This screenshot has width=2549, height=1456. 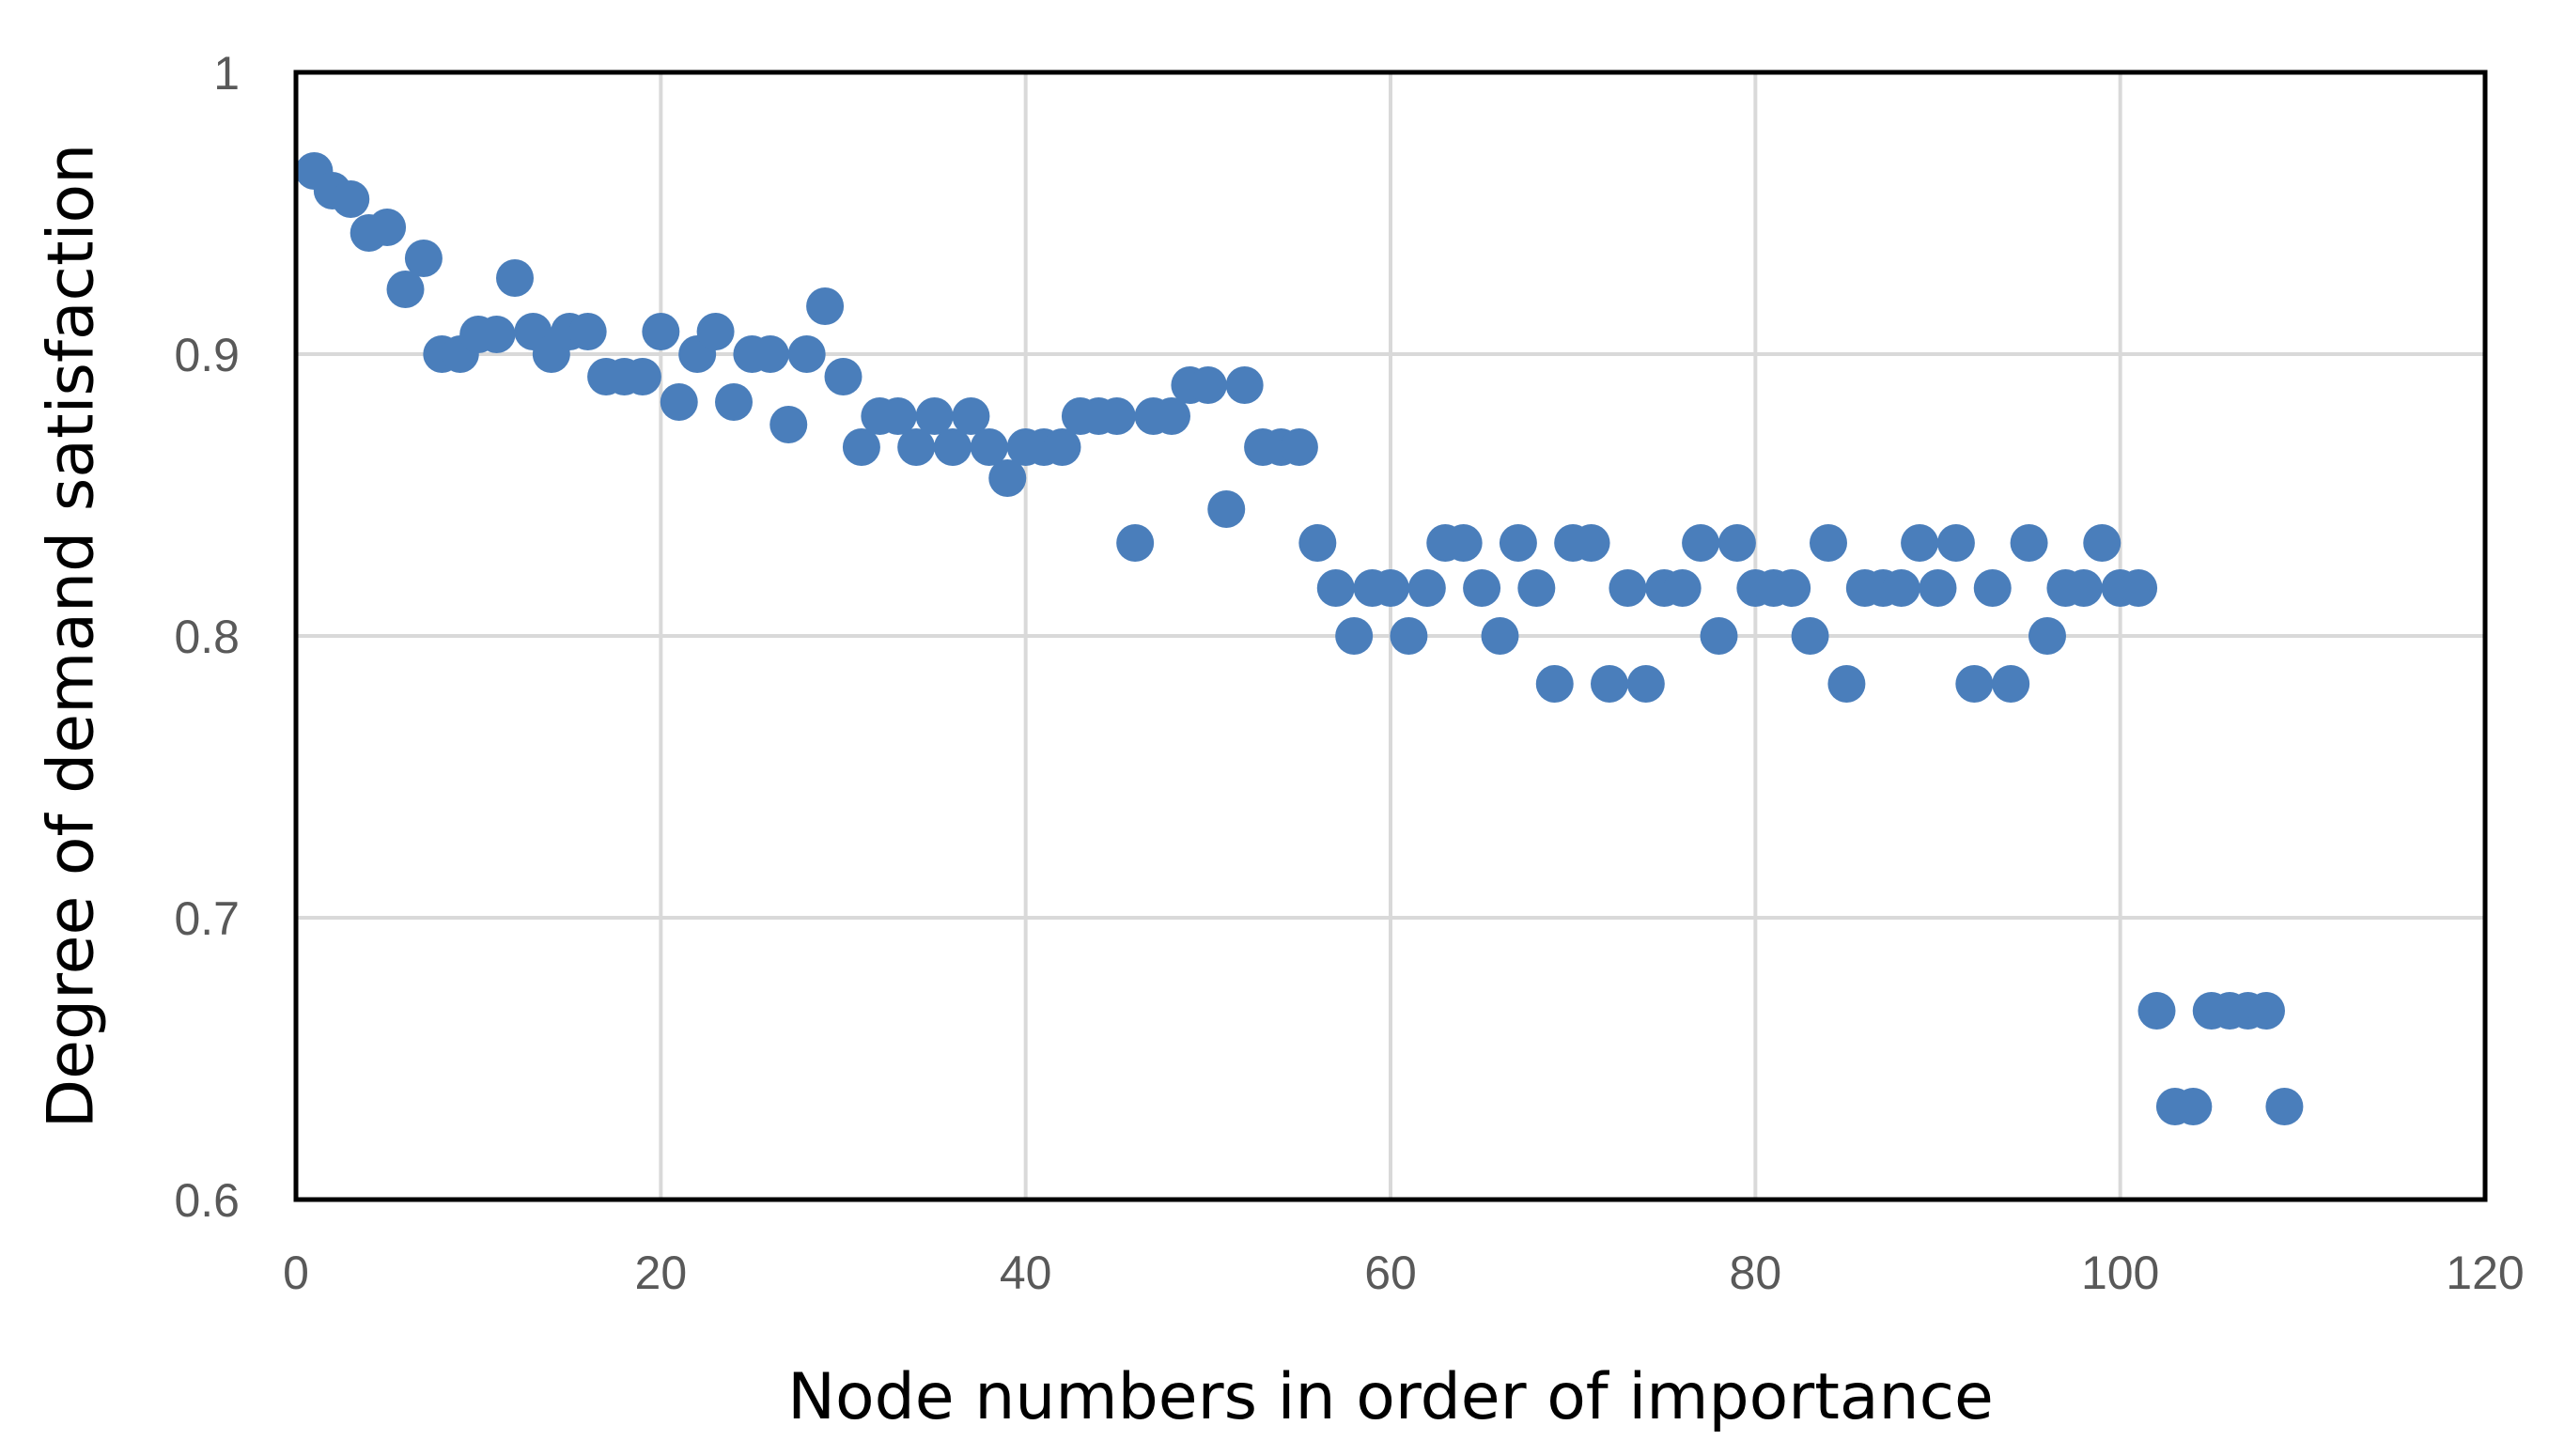 I want to click on y-tick-label: 0.8, so click(x=207, y=637).